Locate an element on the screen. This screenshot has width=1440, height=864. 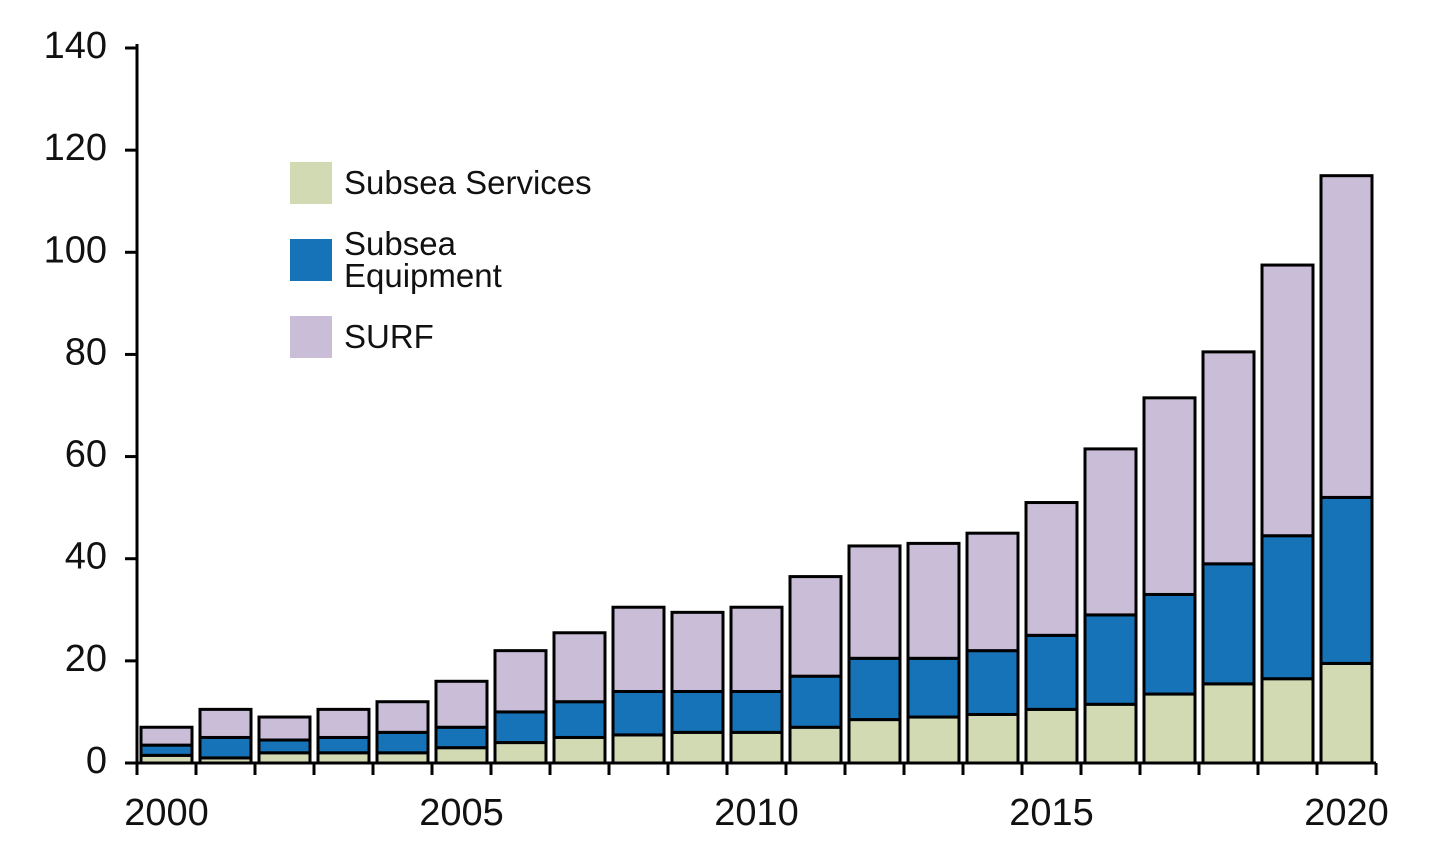
y-tick-label: 80 is located at coordinates (86, 352).